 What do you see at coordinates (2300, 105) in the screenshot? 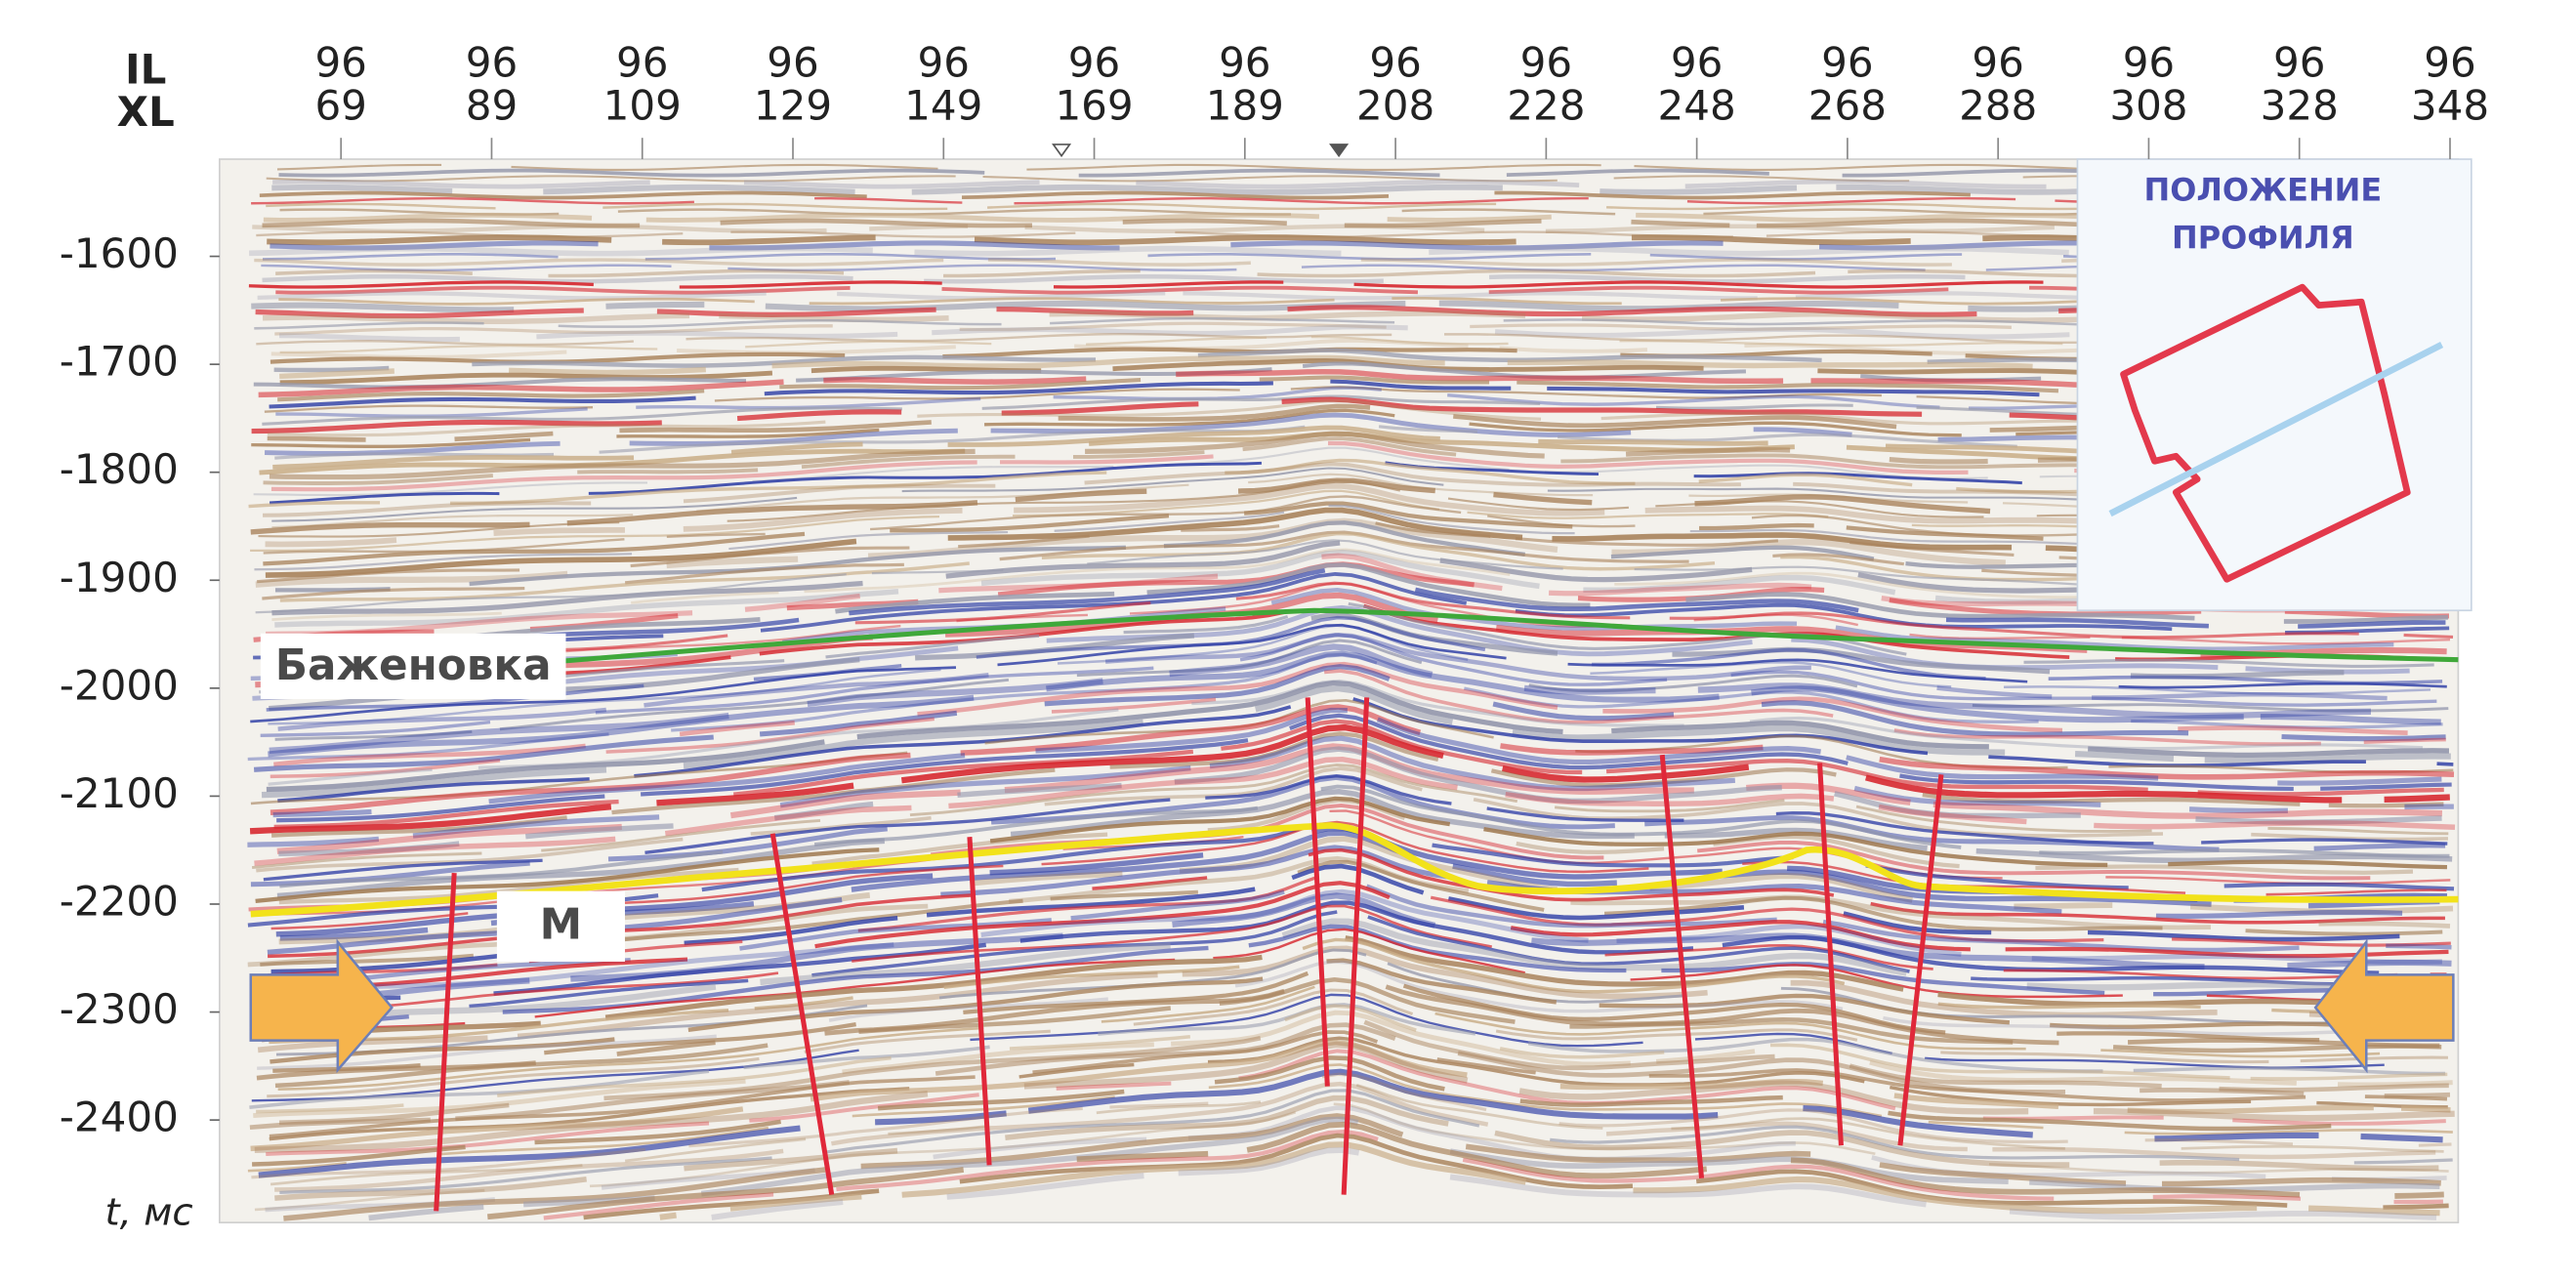
I see `x-tick-label: 328` at bounding box center [2300, 105].